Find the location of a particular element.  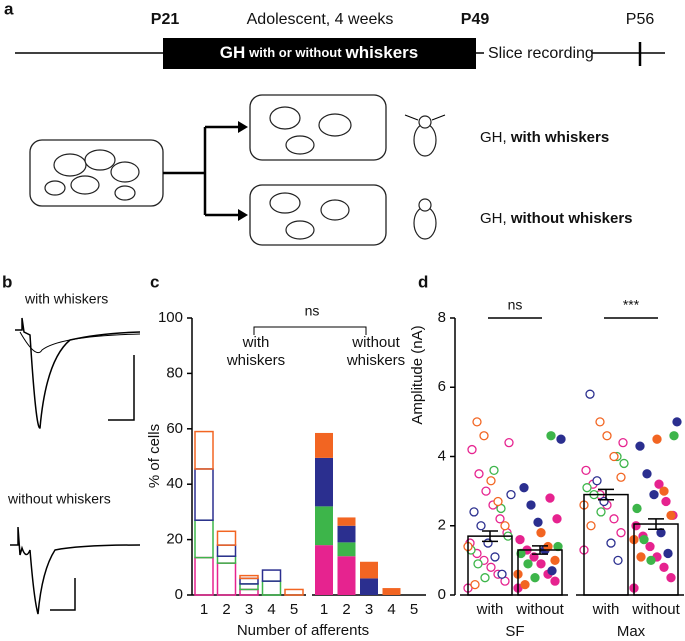

mice-with is located at coordinates (310, 130).